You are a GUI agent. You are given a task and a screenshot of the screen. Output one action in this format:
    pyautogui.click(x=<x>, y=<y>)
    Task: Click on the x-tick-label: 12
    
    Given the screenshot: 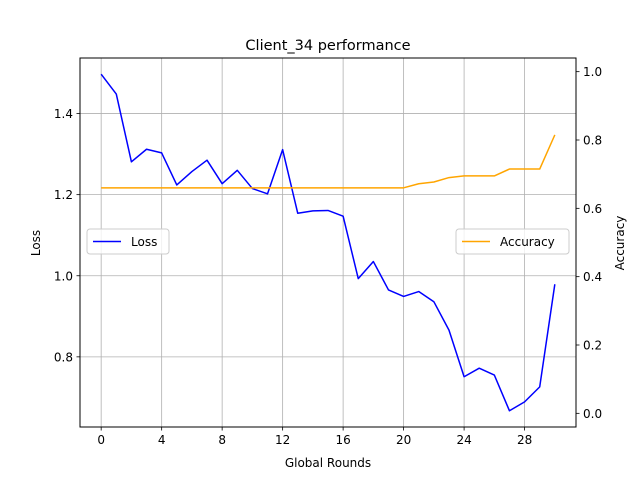 What is the action you would take?
    pyautogui.click(x=282, y=440)
    